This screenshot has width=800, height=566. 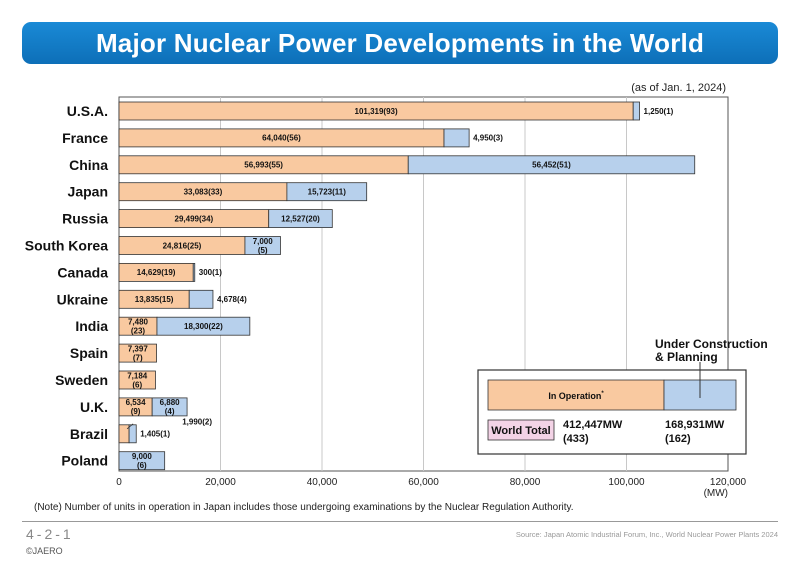 What do you see at coordinates (81, 380) in the screenshot?
I see `category-label: Sweden` at bounding box center [81, 380].